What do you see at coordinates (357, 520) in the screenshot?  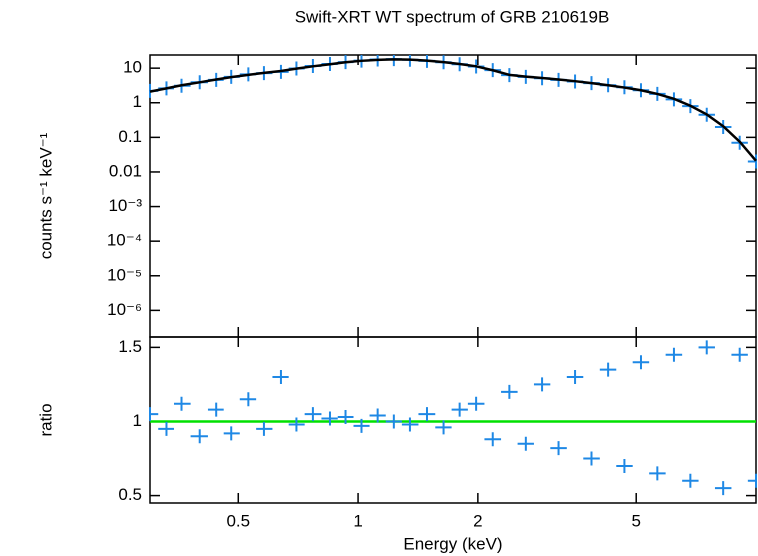 I see `x-tick-label: 1` at bounding box center [357, 520].